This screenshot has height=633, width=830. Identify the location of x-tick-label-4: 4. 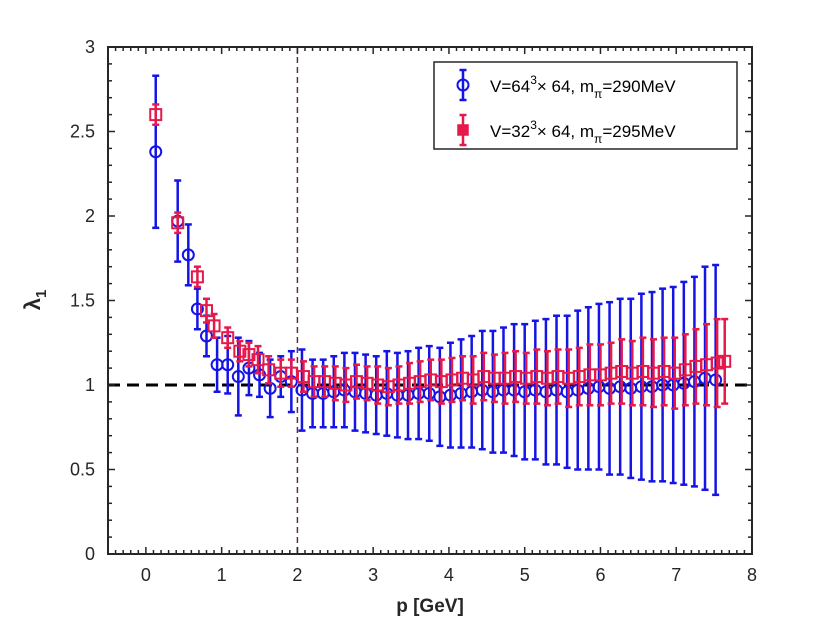
(449, 575).